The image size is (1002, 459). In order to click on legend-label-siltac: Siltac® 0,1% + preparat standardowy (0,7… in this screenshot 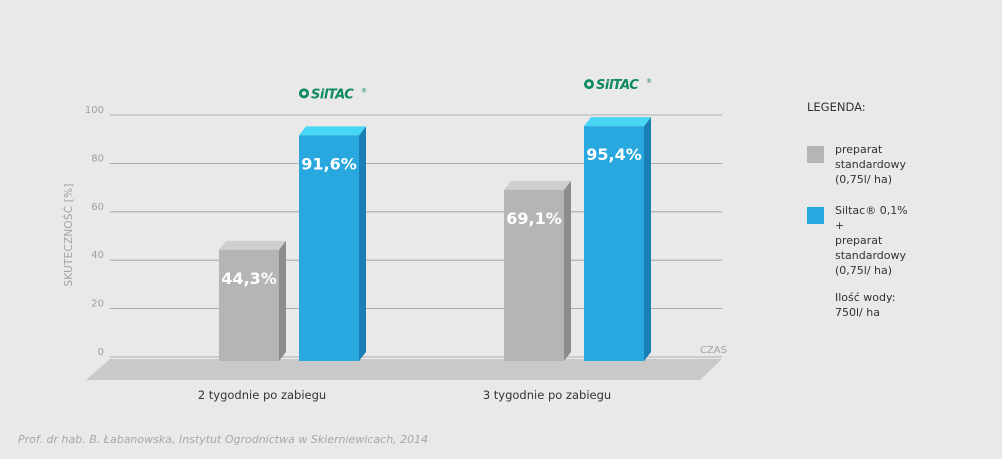, I will do `click(871, 240)`.